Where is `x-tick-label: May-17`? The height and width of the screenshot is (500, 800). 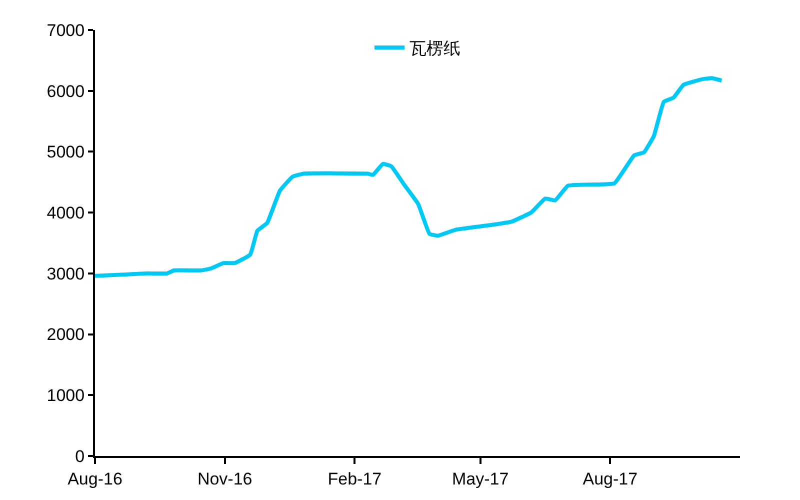 x-tick-label: May-17 is located at coordinates (480, 478).